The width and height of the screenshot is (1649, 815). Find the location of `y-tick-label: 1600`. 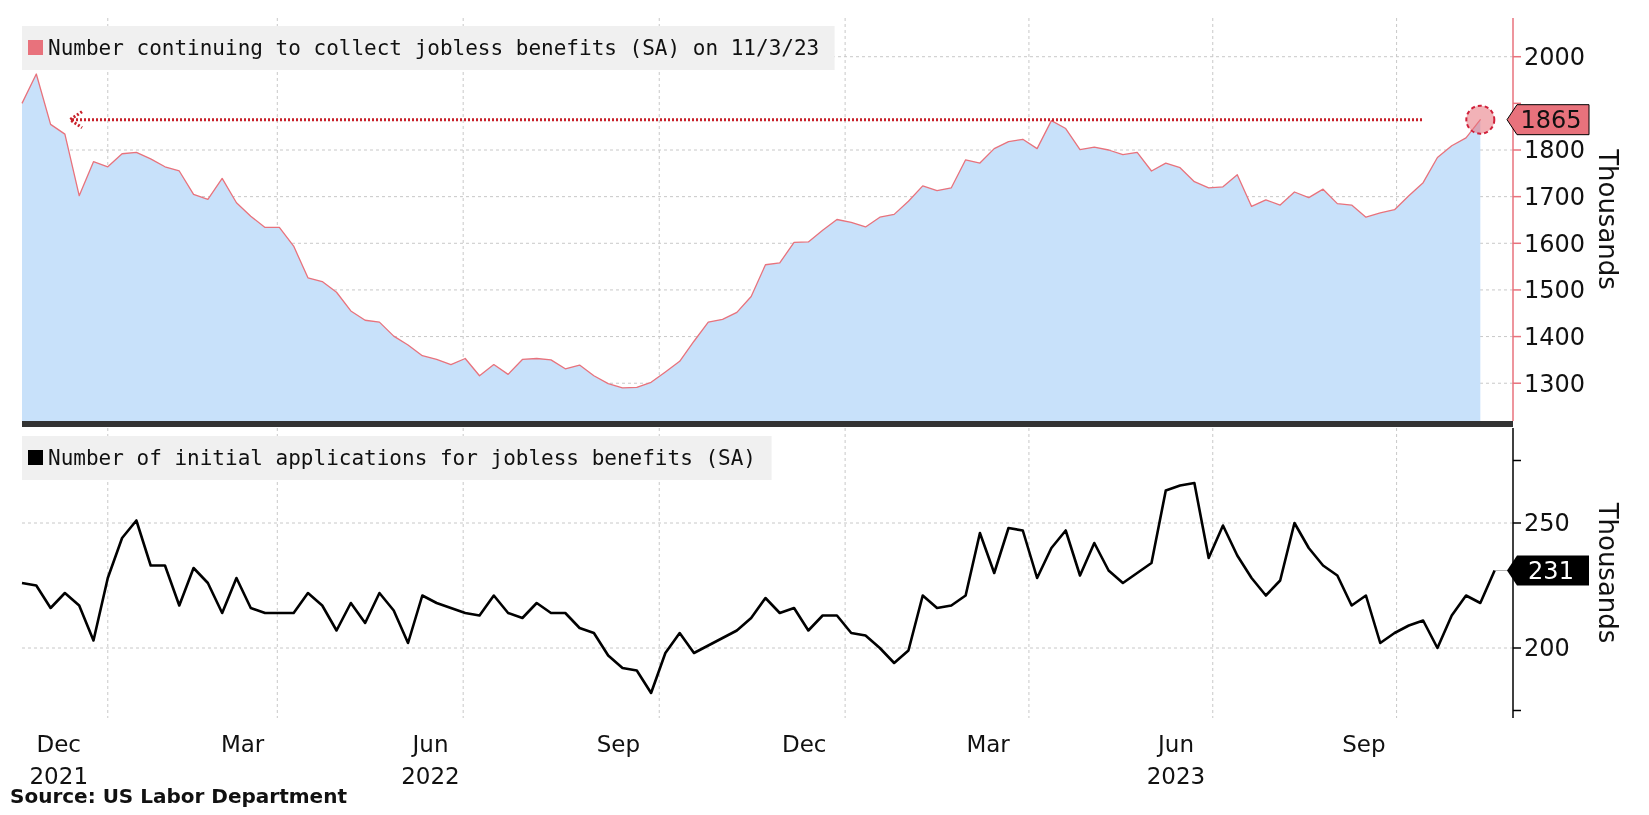

y-tick-label: 1600 is located at coordinates (1555, 243).